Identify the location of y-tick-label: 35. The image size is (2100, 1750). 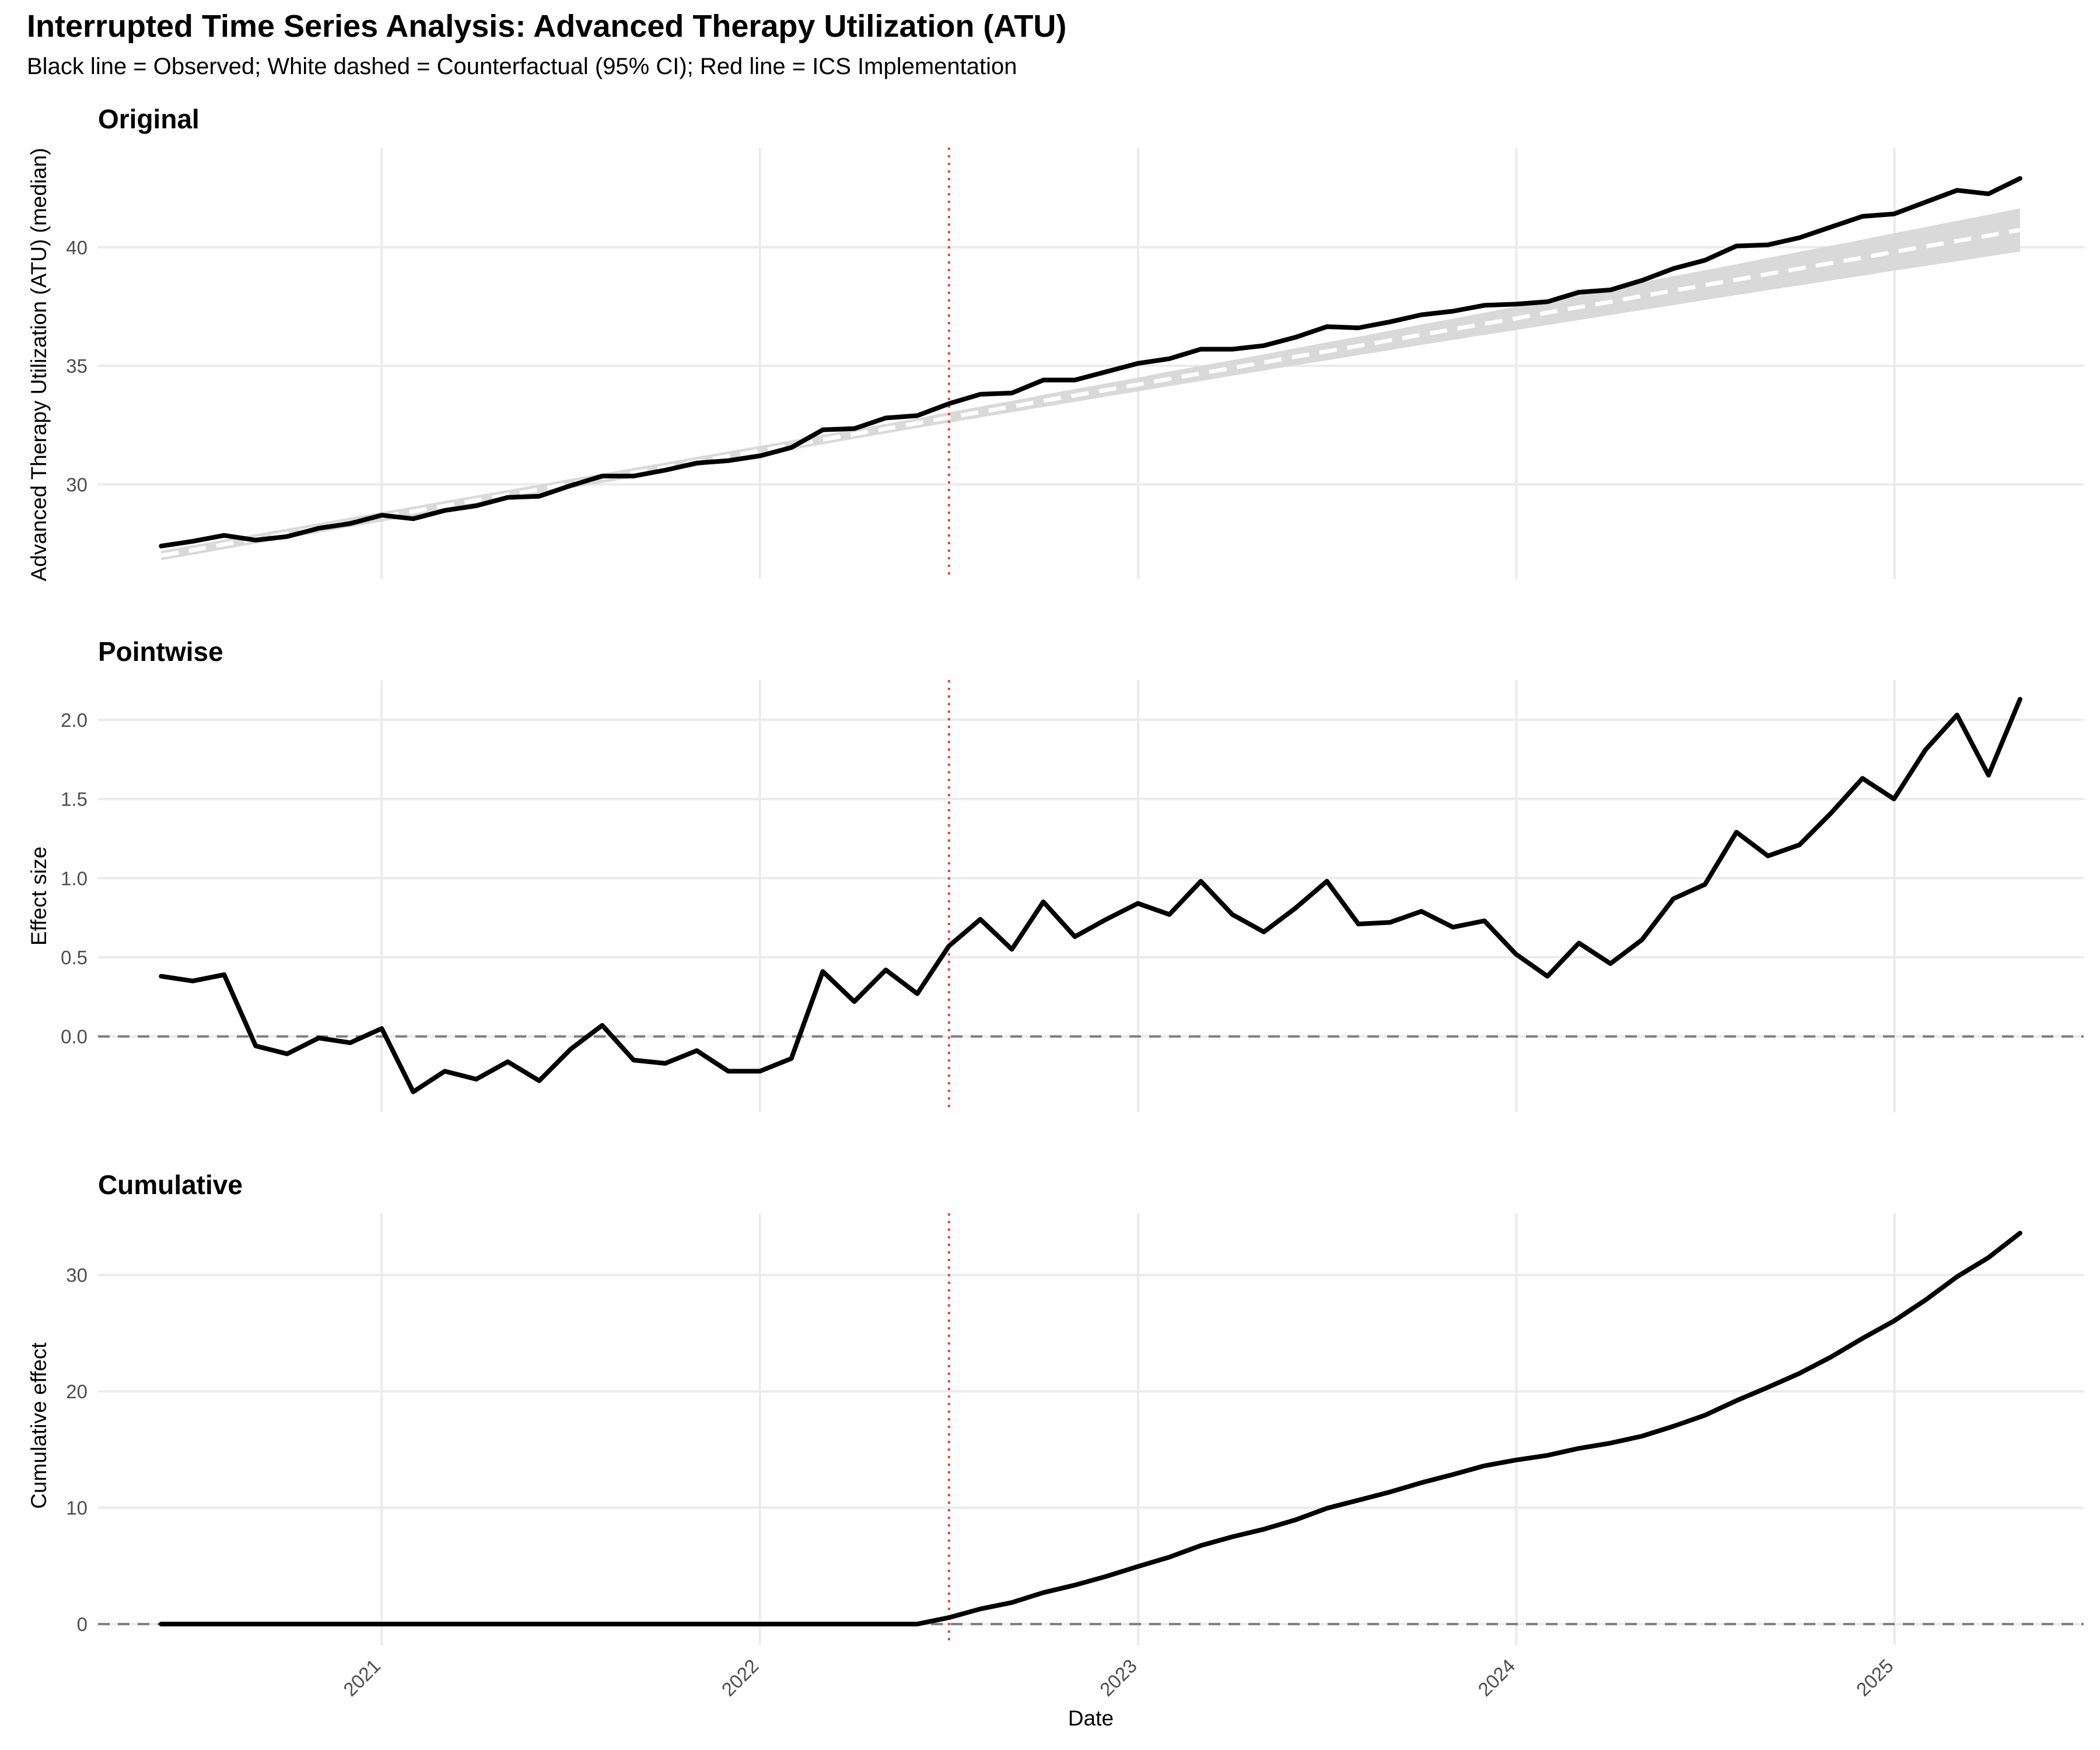
(77, 366).